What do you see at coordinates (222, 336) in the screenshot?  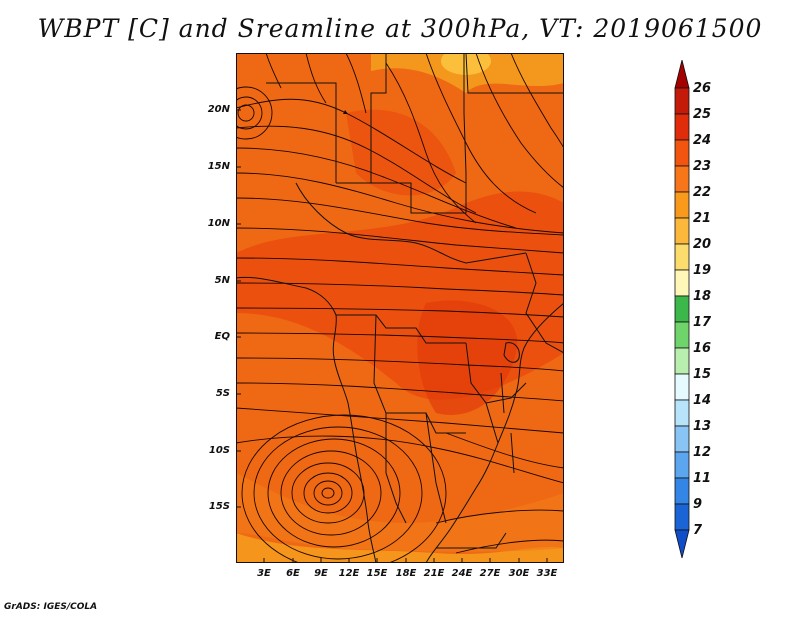 I see `lat-label: EQ` at bounding box center [222, 336].